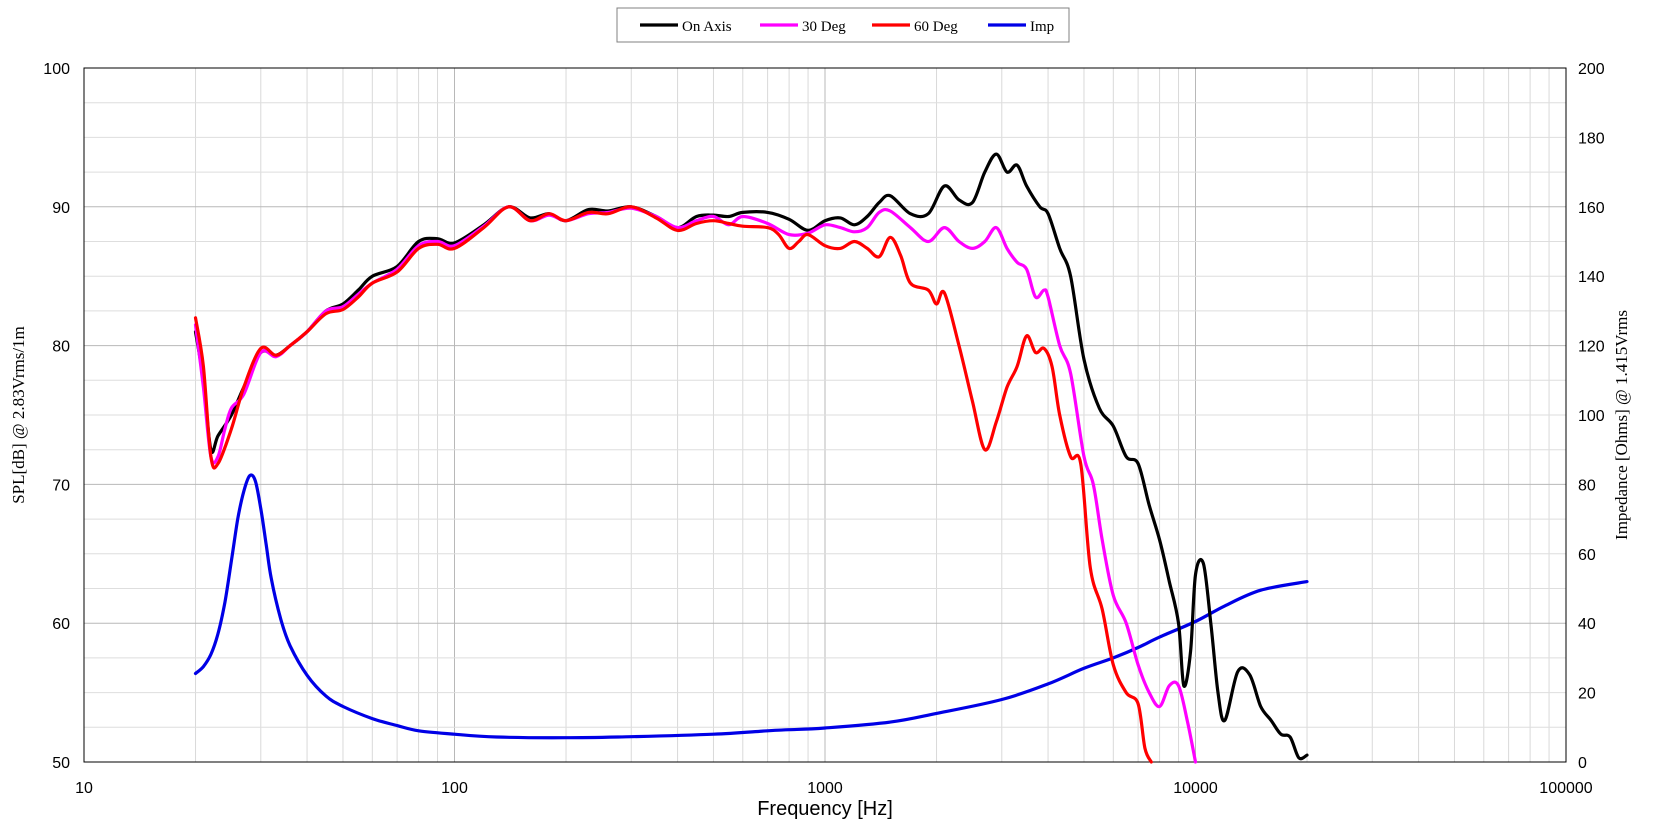 The image size is (1653, 825). Describe the element at coordinates (1591, 69) in the screenshot. I see `y2-tick-label: 200` at that location.